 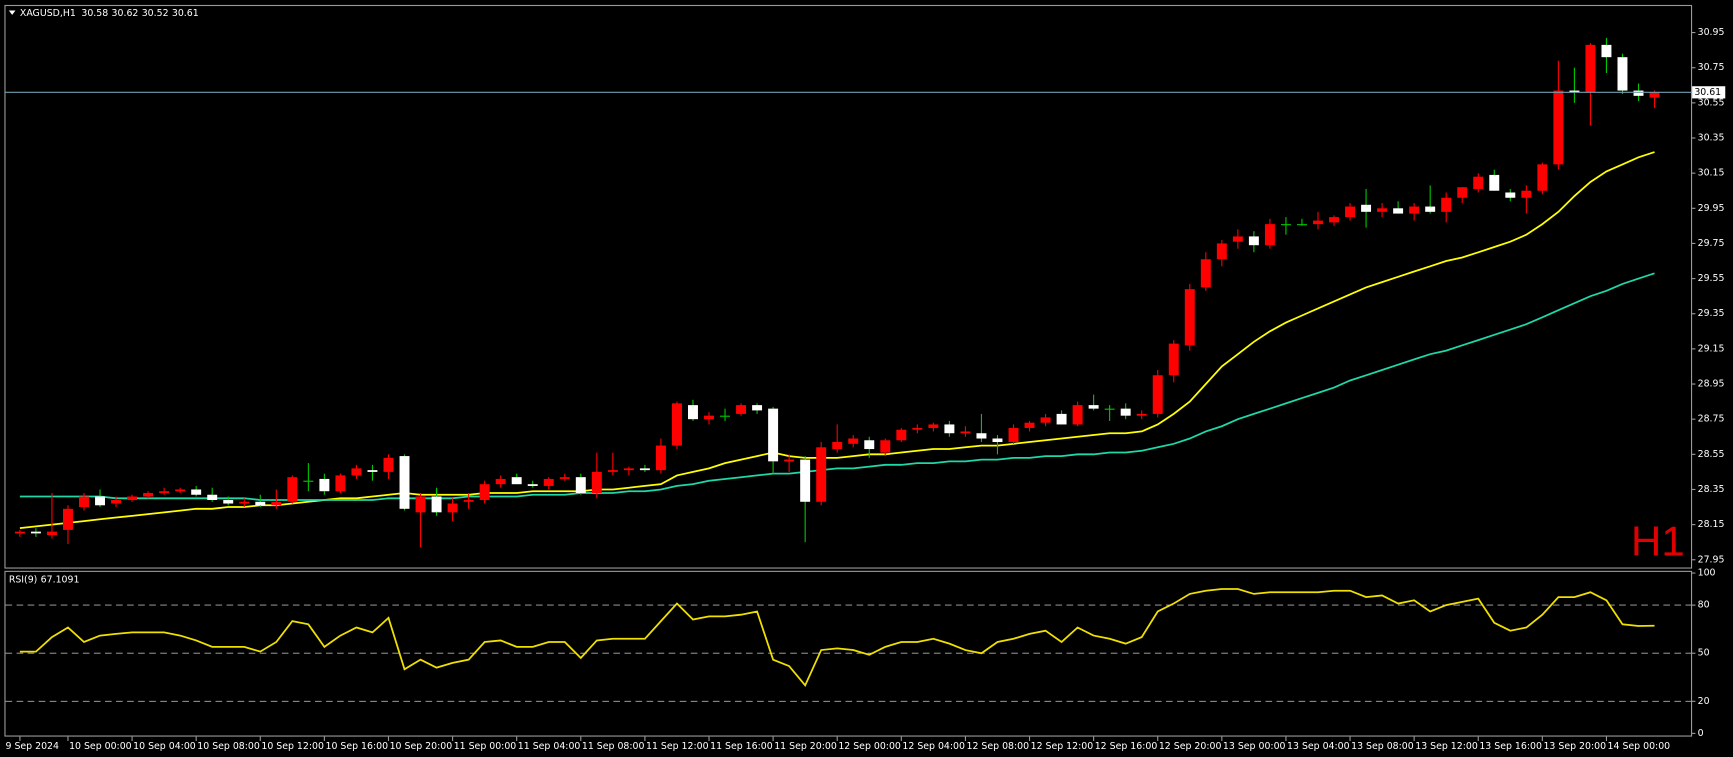 What do you see at coordinates (125, 13) in the screenshot?
I see `high-value: 30.62` at bounding box center [125, 13].